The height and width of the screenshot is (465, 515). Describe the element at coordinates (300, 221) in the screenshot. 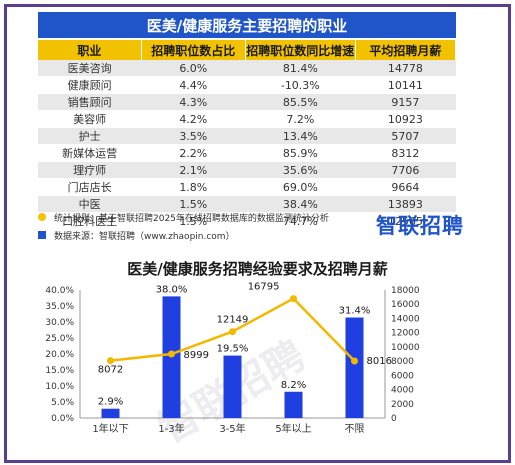

I see `cell-growth: 74.7%` at that location.